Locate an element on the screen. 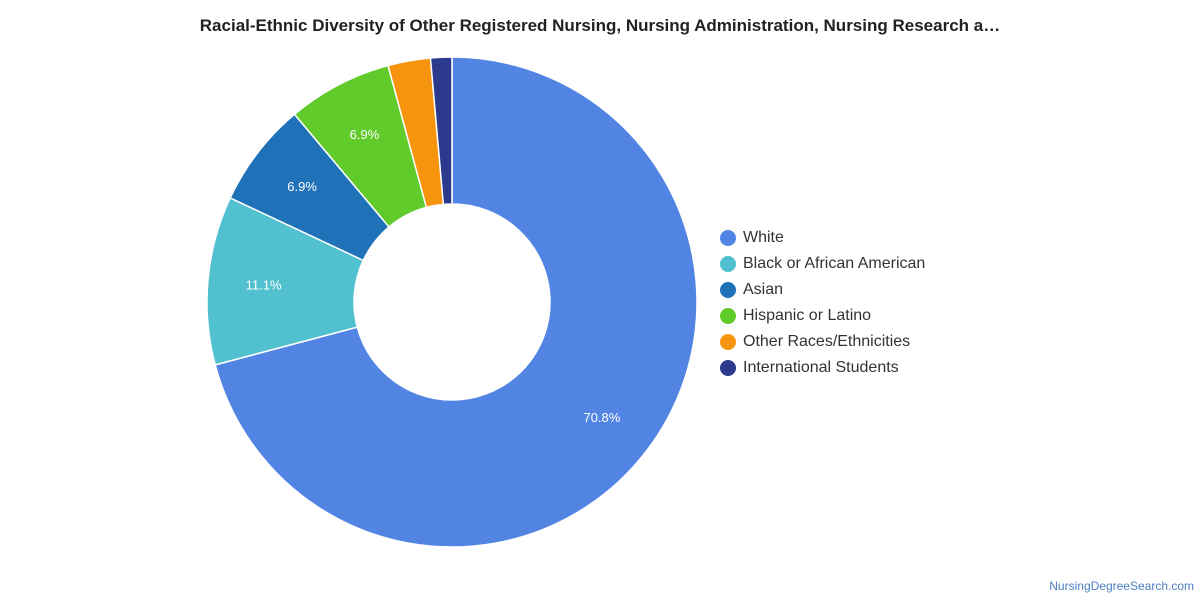 The width and height of the screenshot is (1200, 600). legend-item-other-races-ethnicities: Other Races/Ethnicities is located at coordinates (822, 345).